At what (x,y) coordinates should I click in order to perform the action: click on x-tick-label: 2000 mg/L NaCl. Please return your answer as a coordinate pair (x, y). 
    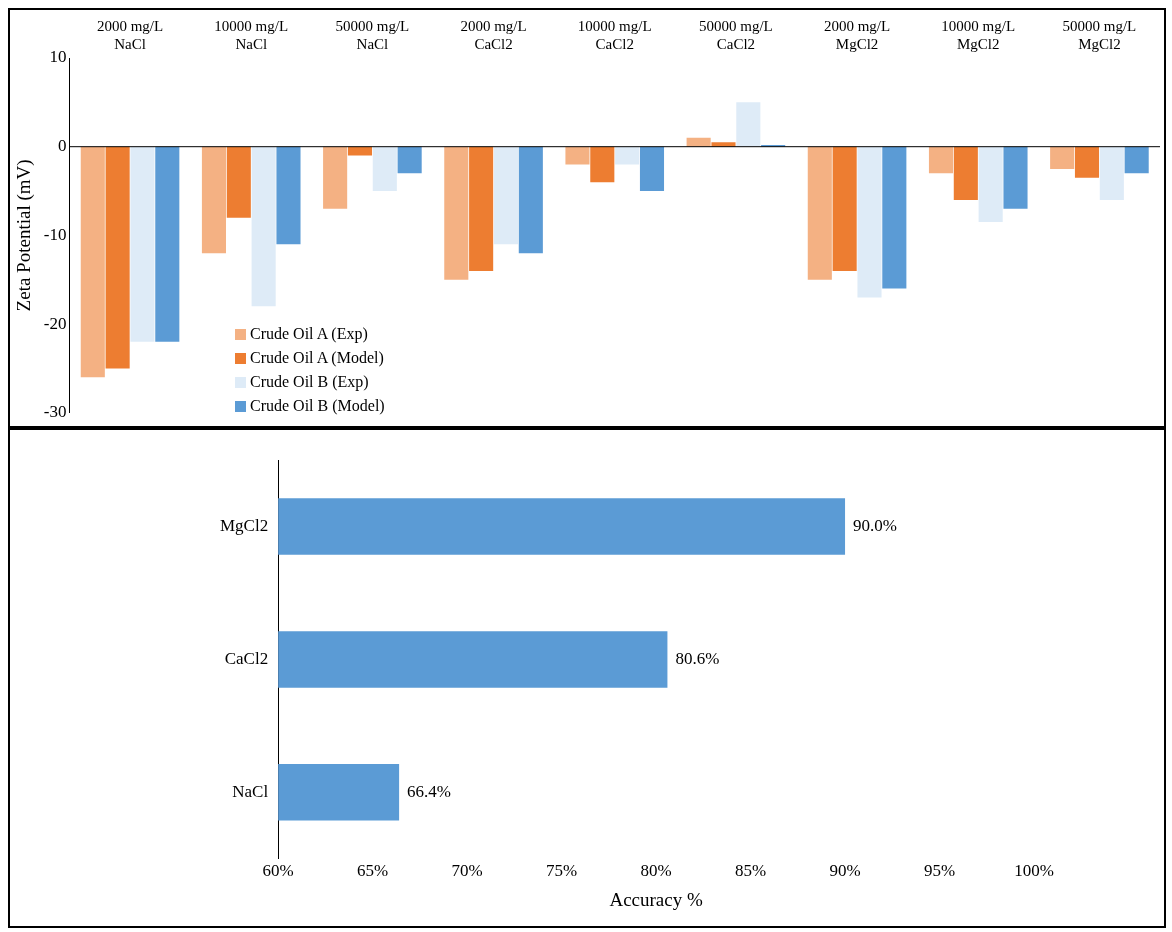
    Looking at the image, I should click on (130, 34).